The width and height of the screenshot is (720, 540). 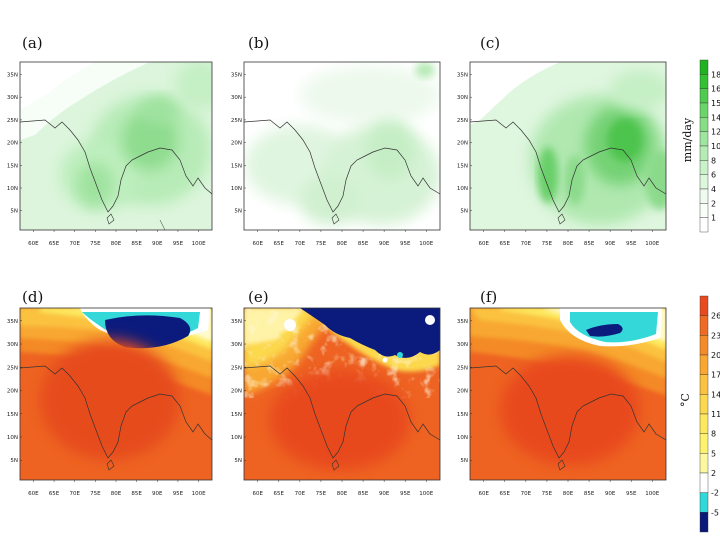 I want to click on colorbar-level-label: 10, so click(x=715, y=146).